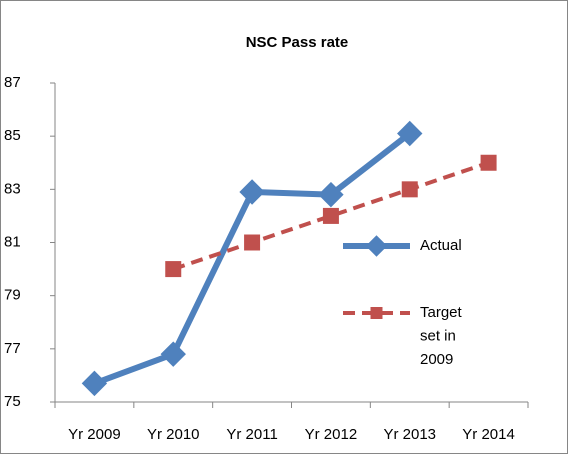 Image resolution: width=568 pixels, height=454 pixels. Describe the element at coordinates (331, 434) in the screenshot. I see `x-tick-label: Yr 2012` at that location.